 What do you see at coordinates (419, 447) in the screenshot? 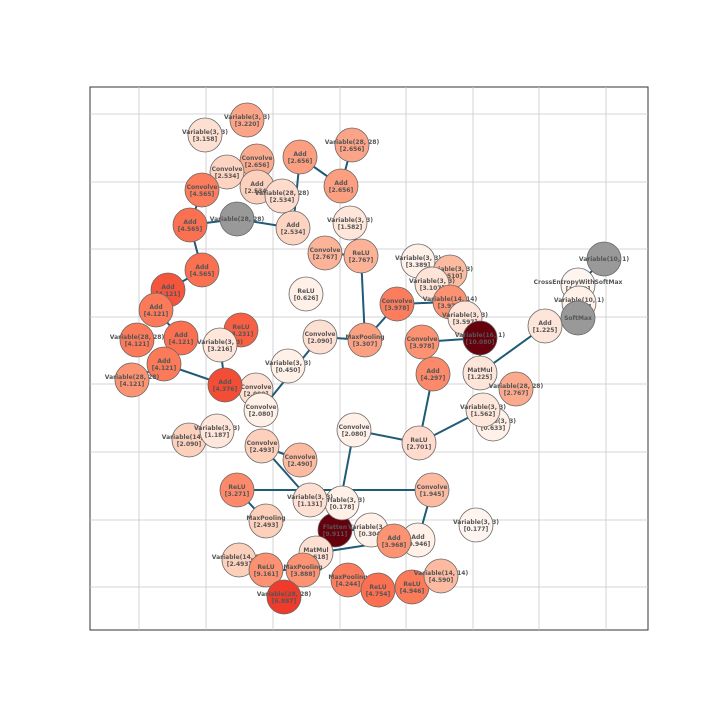
I see `node-value: [2.701]` at bounding box center [419, 447].